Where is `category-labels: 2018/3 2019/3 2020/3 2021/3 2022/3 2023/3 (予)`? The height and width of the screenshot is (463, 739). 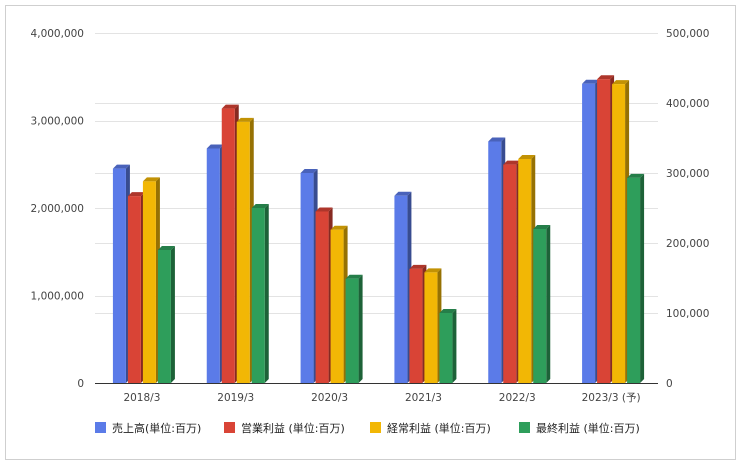
category-labels: 2018/3 2019/3 2020/3 2021/3 2022/3 2023/3 (予) is located at coordinates (381, 398).